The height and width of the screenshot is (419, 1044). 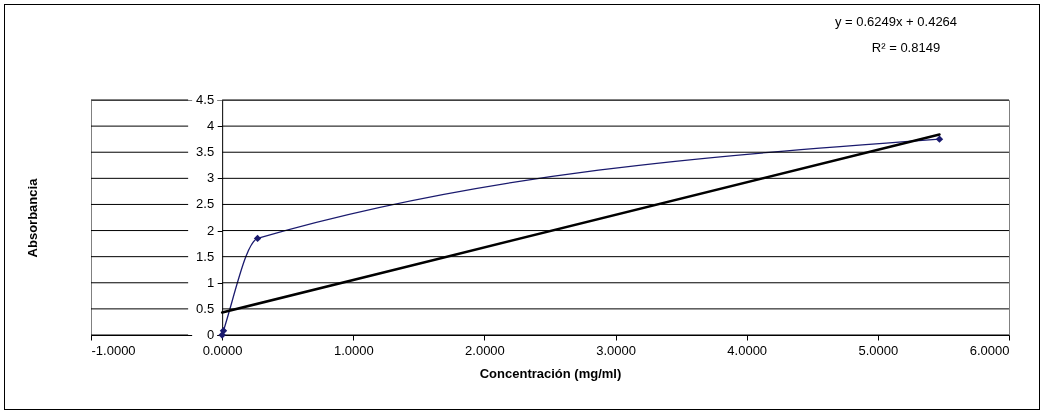 I want to click on x-tick-label: 4.0000, so click(x=747, y=350).